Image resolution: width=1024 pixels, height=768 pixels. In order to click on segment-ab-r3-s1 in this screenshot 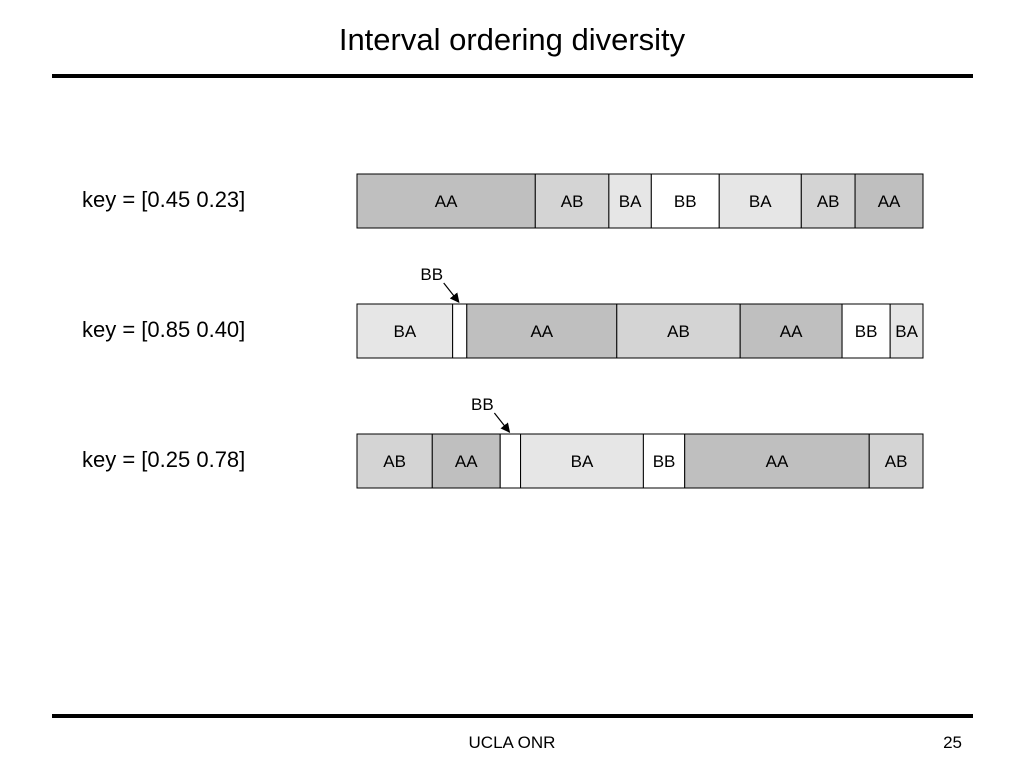, I will do `click(394, 461)`.